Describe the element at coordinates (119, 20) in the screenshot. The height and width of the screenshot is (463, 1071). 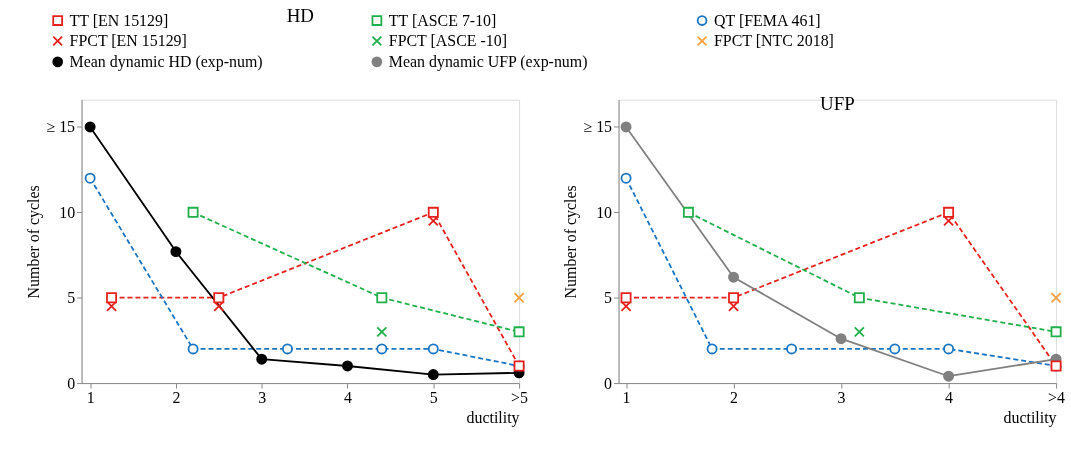
I see `legend-label: TT [EN 15129]` at that location.